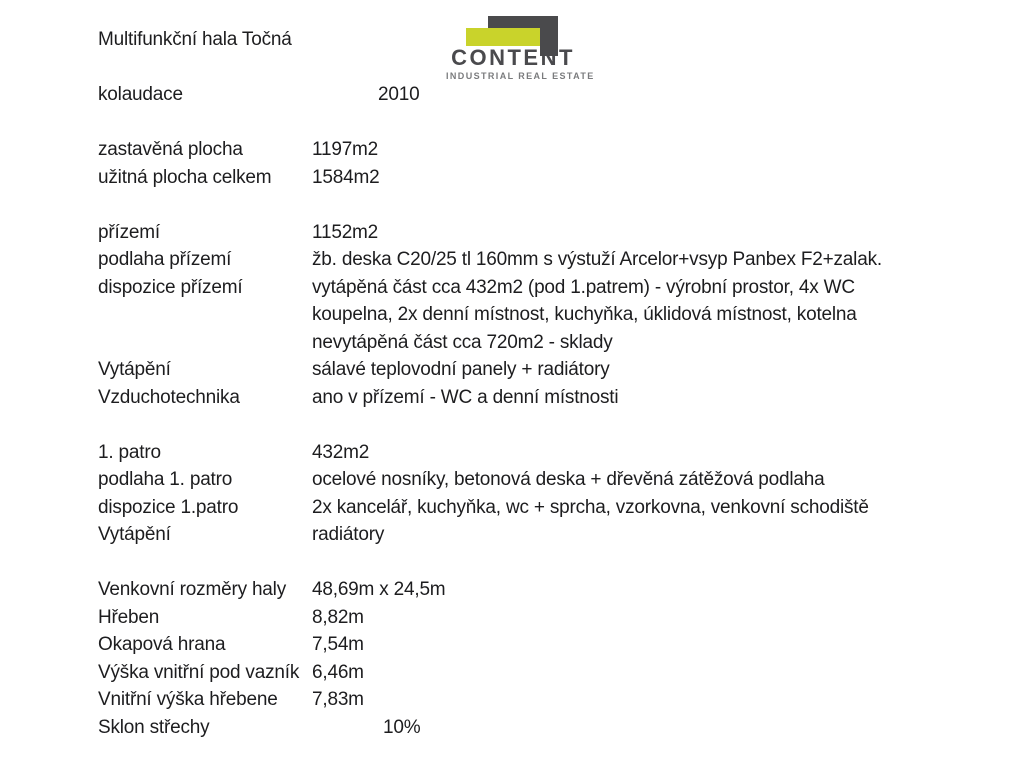 This screenshot has height=768, width=1024. I want to click on spec-value-line: nevytápěná část cca 720m2 - sklady, so click(462, 342).